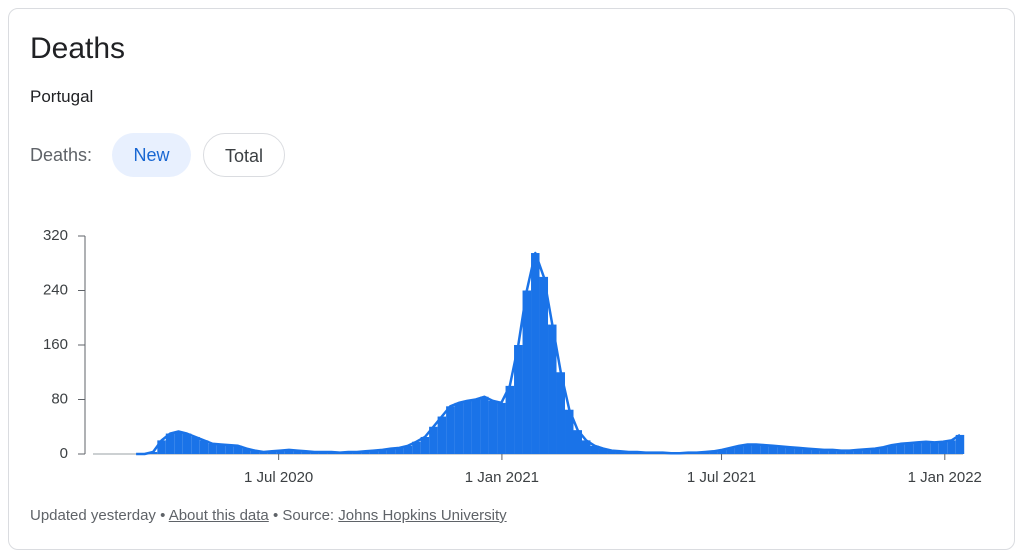  Describe the element at coordinates (55, 235) in the screenshot. I see `y-tick-label: 320` at that location.